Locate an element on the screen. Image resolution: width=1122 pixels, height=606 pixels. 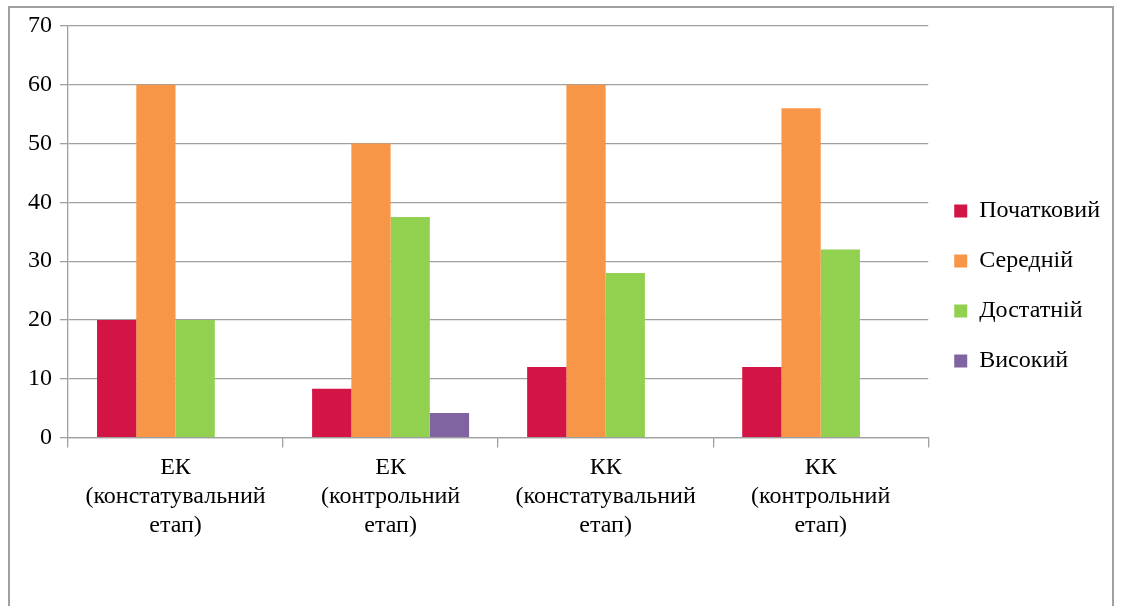
y-tick-label: 10 is located at coordinates (40, 377).